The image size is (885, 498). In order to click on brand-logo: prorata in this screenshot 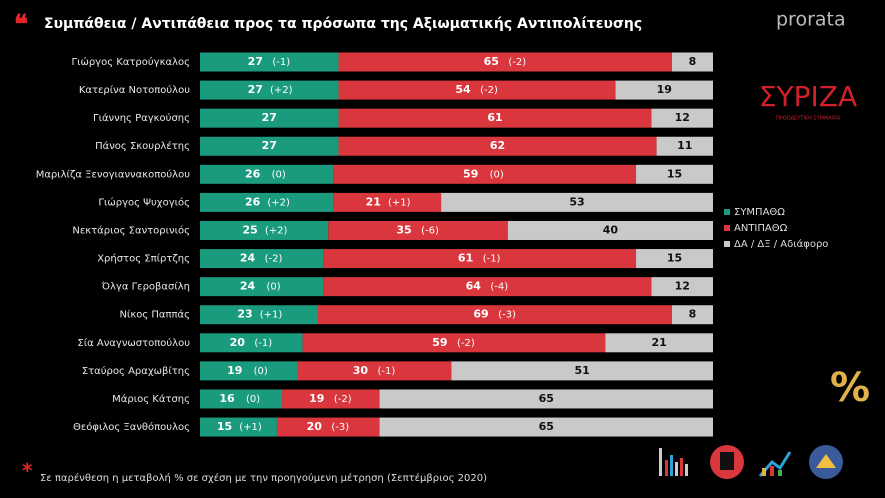, I will do `click(811, 20)`.